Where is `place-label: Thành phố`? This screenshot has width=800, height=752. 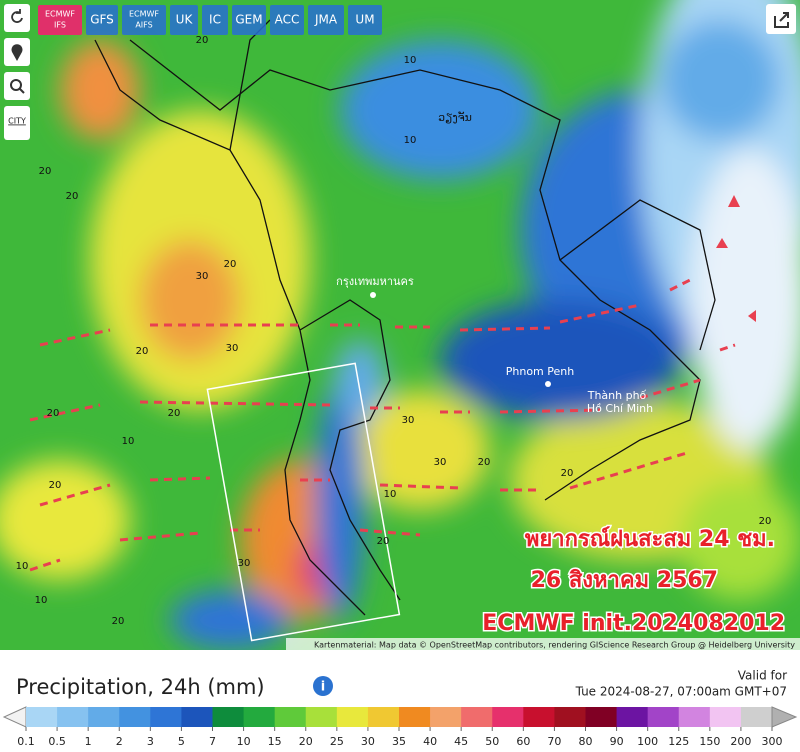
place-label: Thành phố is located at coordinates (617, 395).